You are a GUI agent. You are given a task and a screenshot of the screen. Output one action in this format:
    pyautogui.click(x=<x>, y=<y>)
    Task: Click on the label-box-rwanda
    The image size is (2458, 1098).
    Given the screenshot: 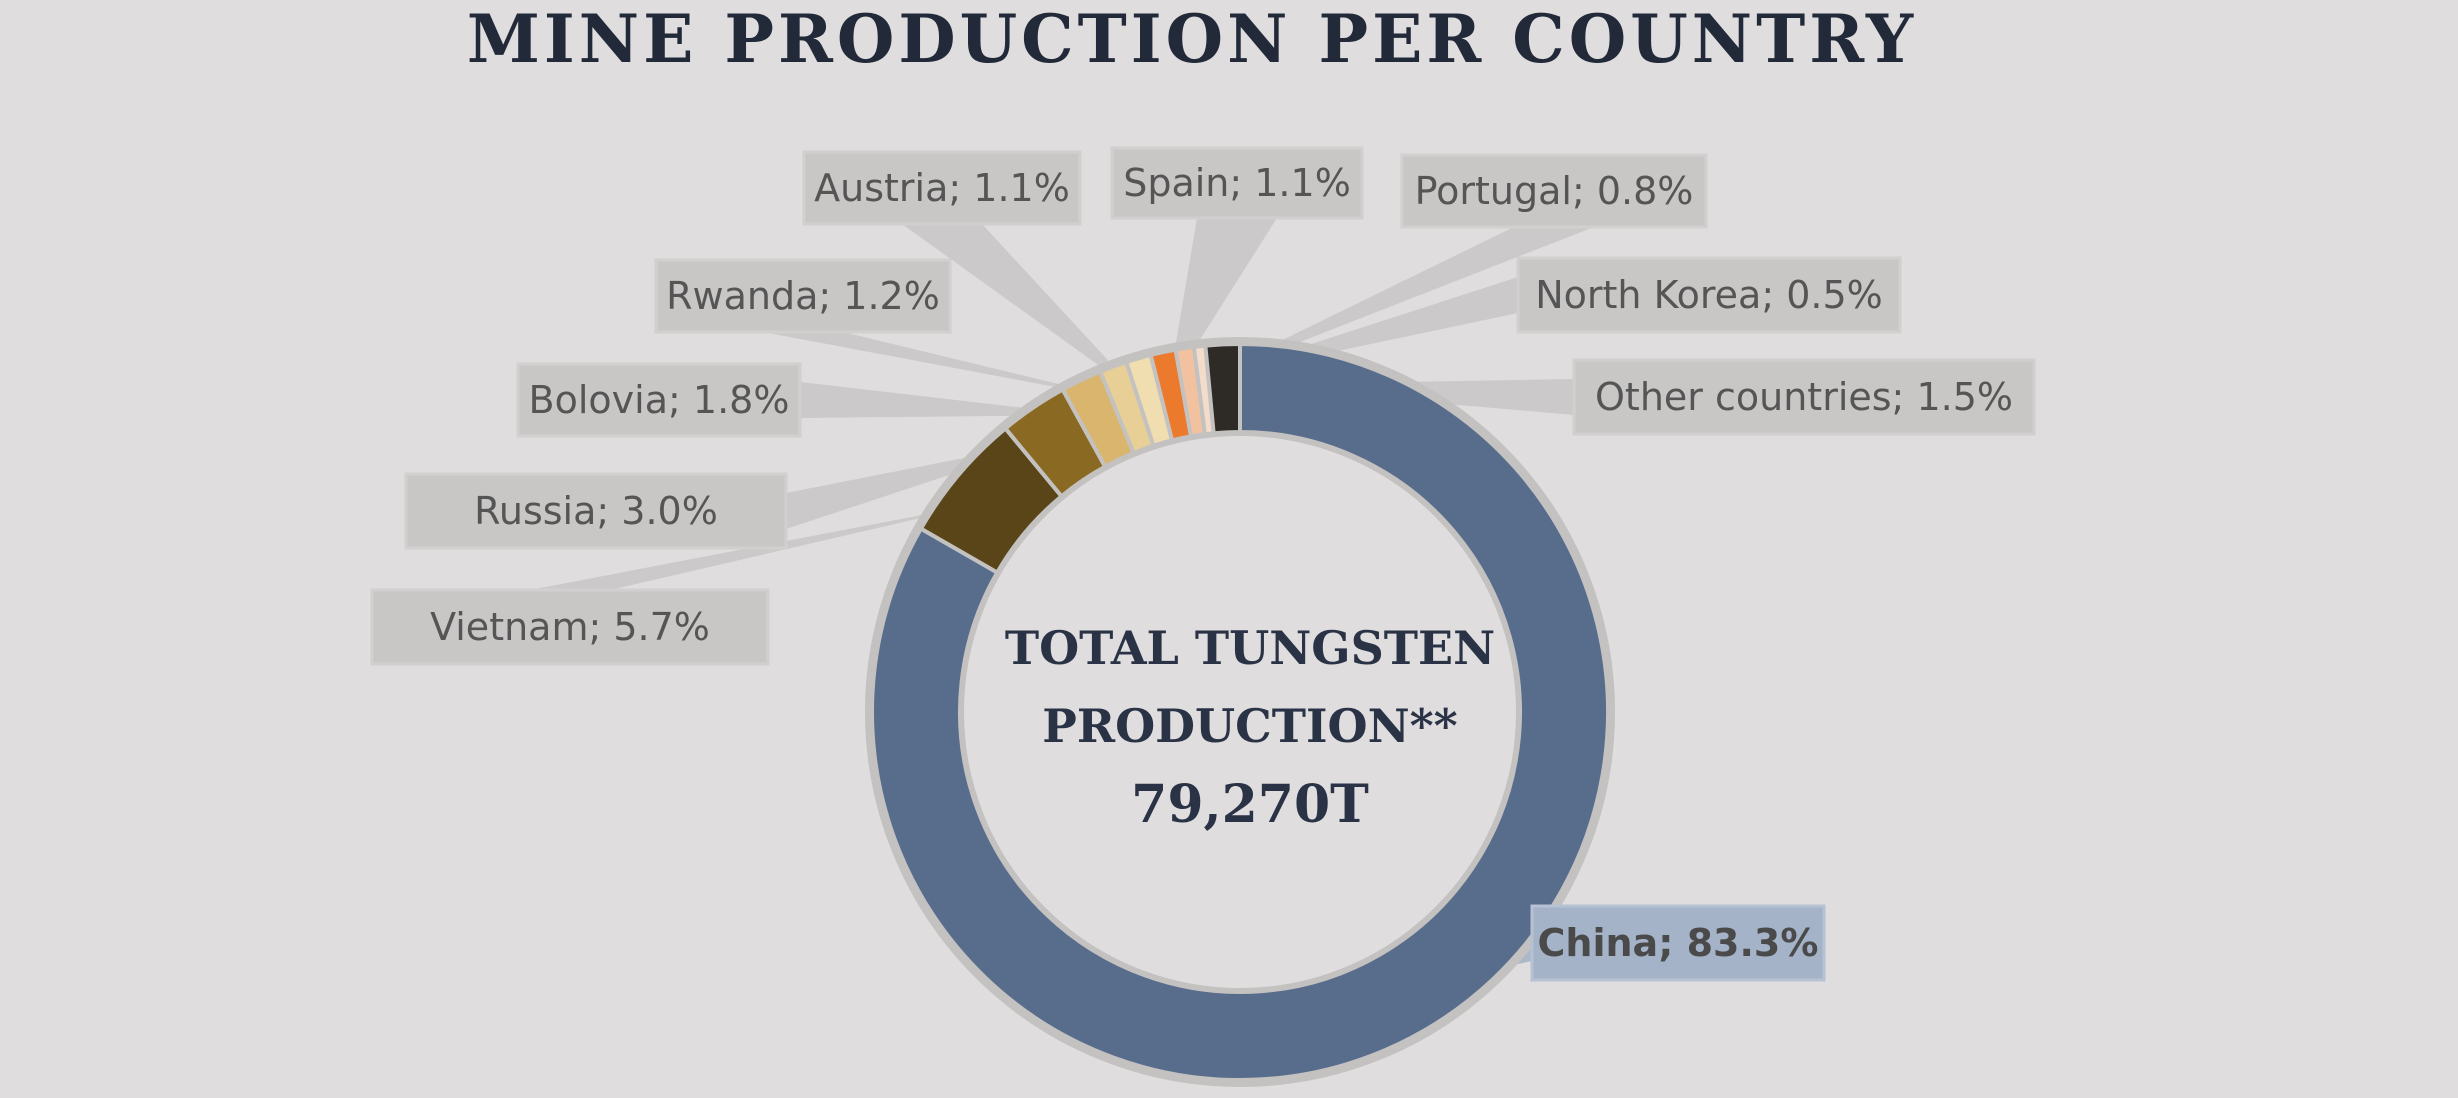 What is the action you would take?
    pyautogui.click(x=803, y=296)
    